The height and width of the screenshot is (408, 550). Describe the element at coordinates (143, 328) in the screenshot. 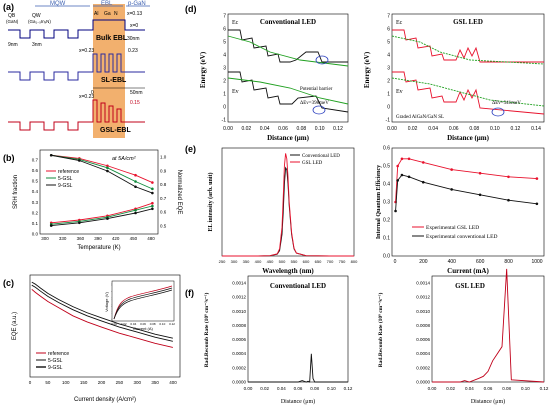

I see `inset-xlabel: Current (A)` at that location.